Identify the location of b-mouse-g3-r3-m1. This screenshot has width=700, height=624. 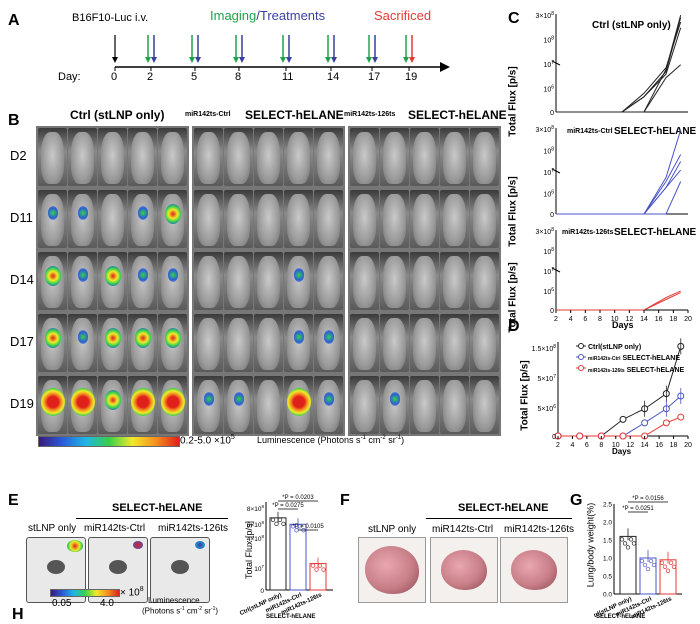
(364, 281).